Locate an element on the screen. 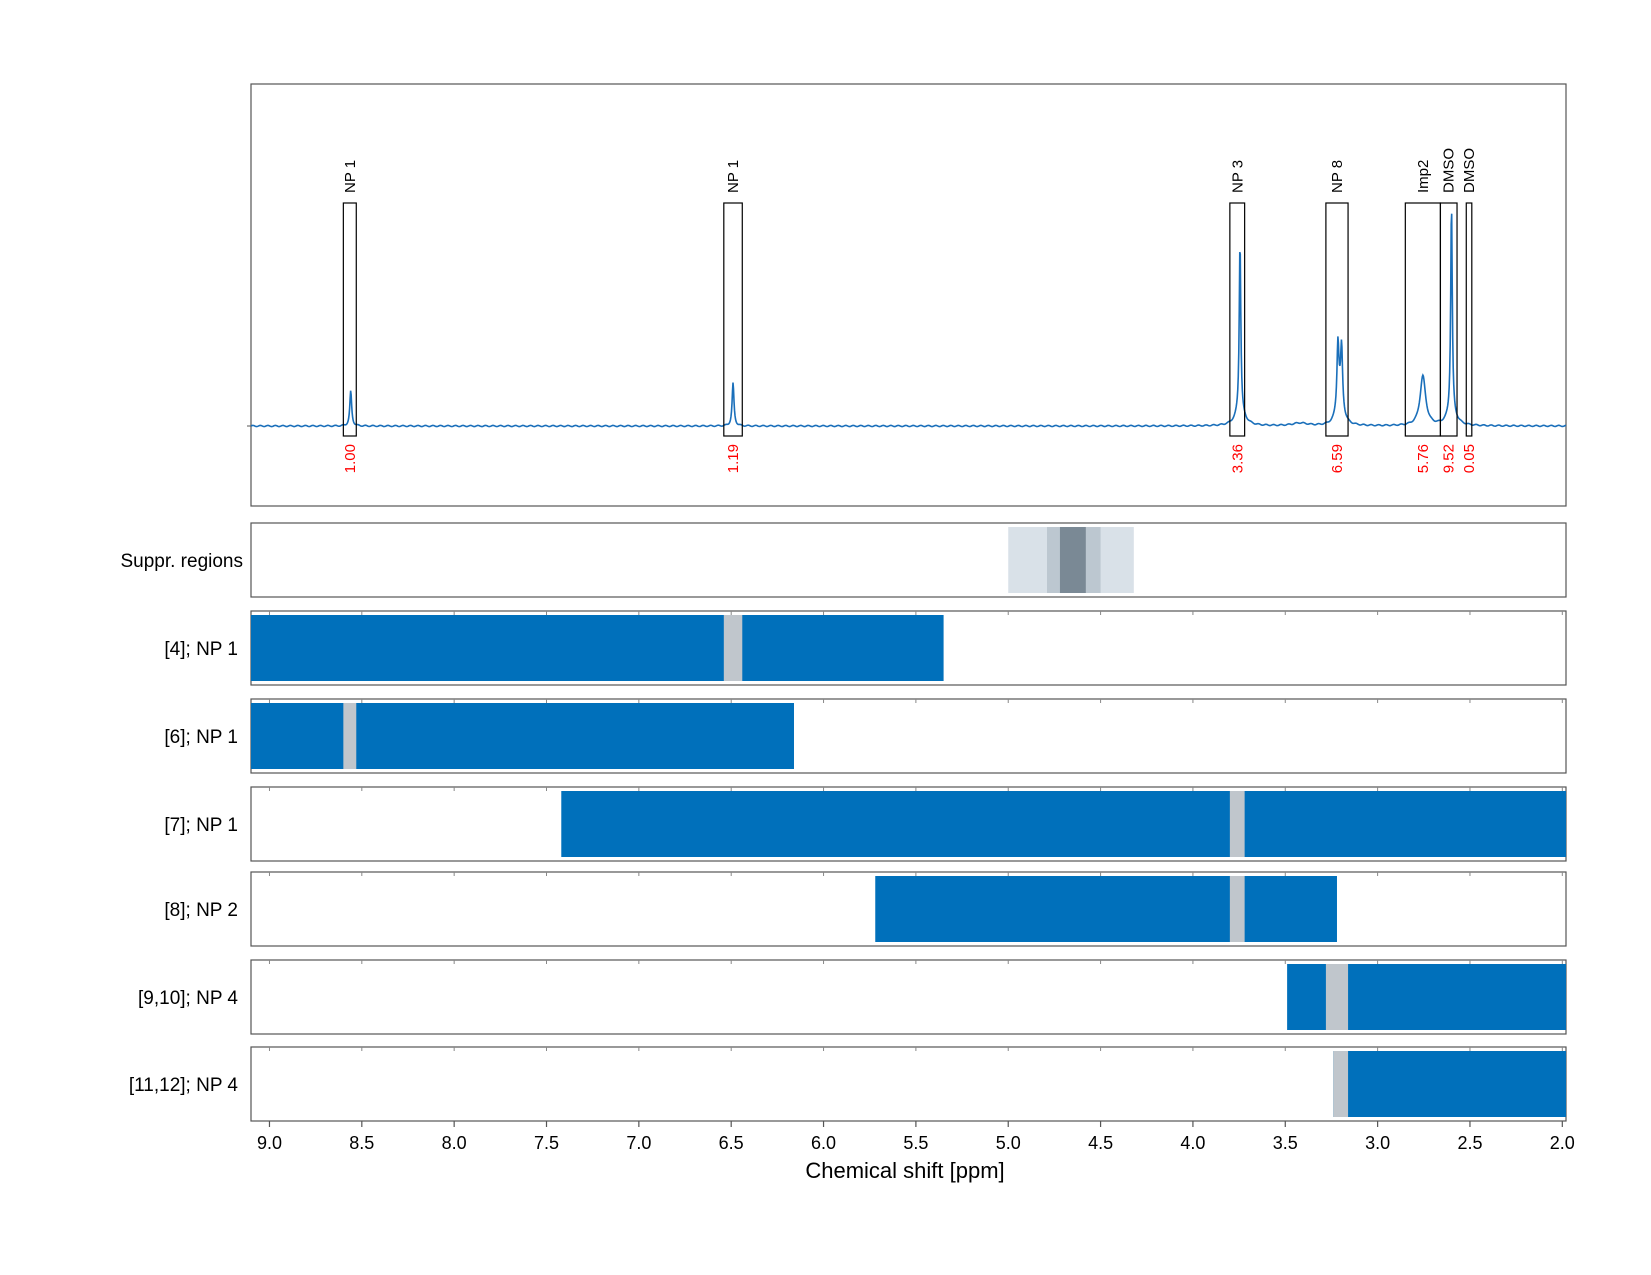 Image resolution: width=1651 pixels, height=1275 pixels. row-label: [4]; NP 1 is located at coordinates (201, 649).